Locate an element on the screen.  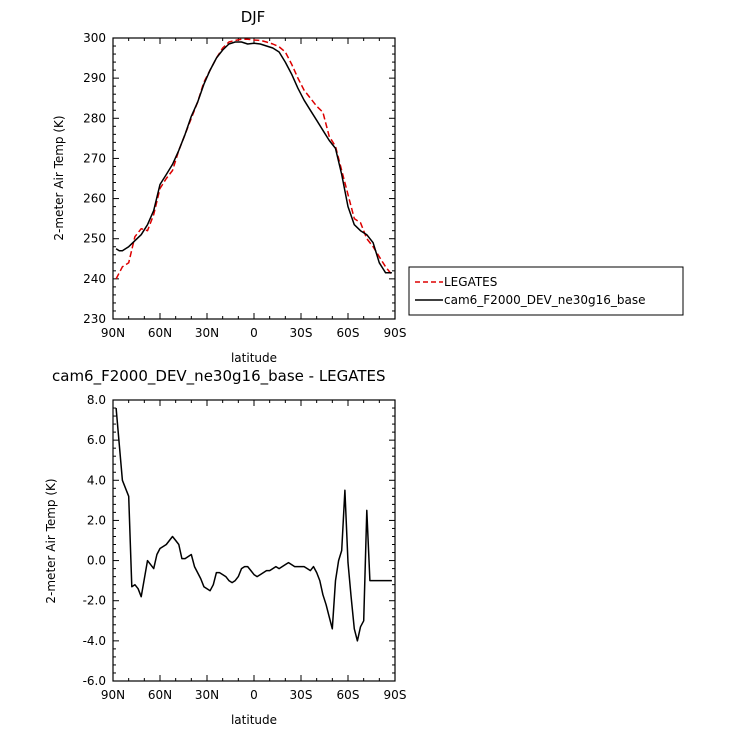
bottom-x-tick-label: 90S is located at coordinates (395, 695).